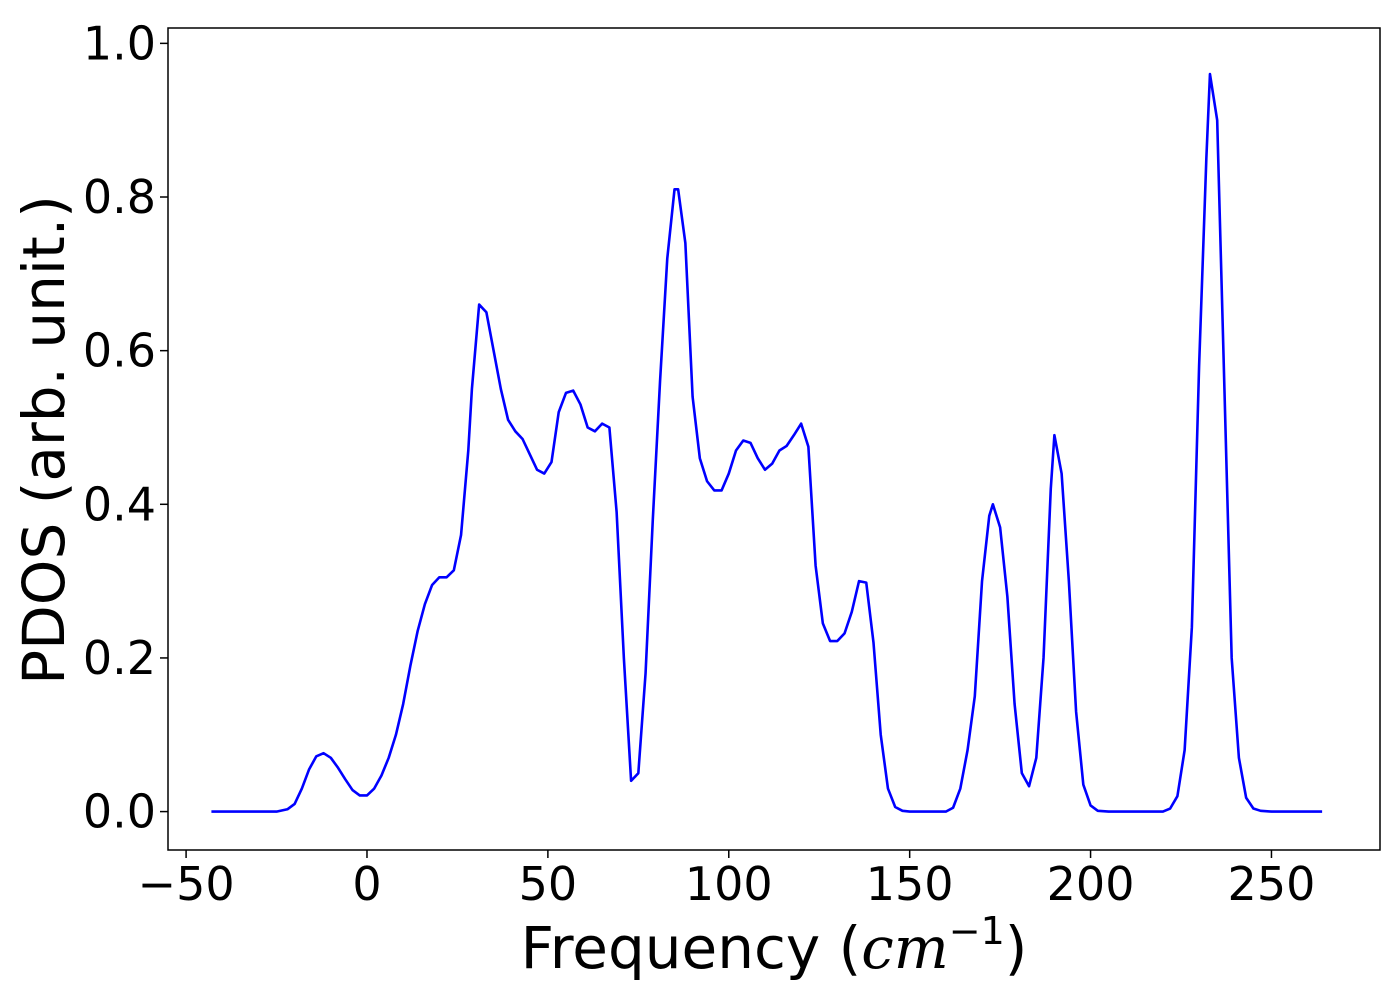 The image size is (1400, 1000). What do you see at coordinates (119, 504) in the screenshot?
I see `y-tick-label: 0.4` at bounding box center [119, 504].